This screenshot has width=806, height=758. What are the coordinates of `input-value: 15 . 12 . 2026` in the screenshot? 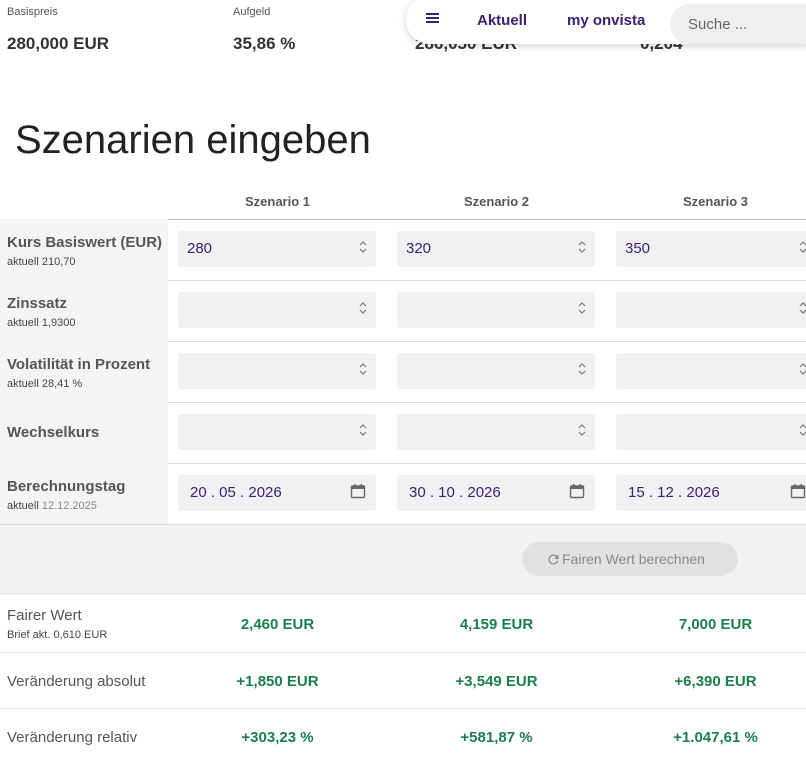 It's located at (674, 492).